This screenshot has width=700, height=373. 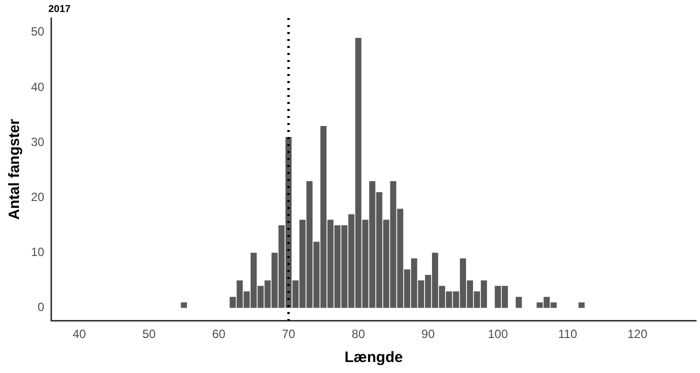 I want to click on x-axis-title: Længde, so click(x=373, y=357).